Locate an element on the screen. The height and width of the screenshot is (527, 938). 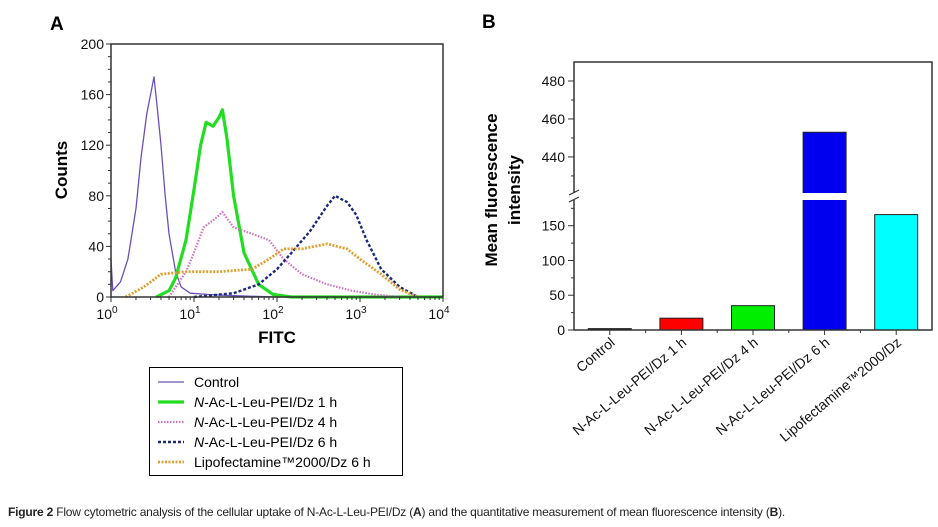
y-tick-label-b: 0 is located at coordinates (561, 330).